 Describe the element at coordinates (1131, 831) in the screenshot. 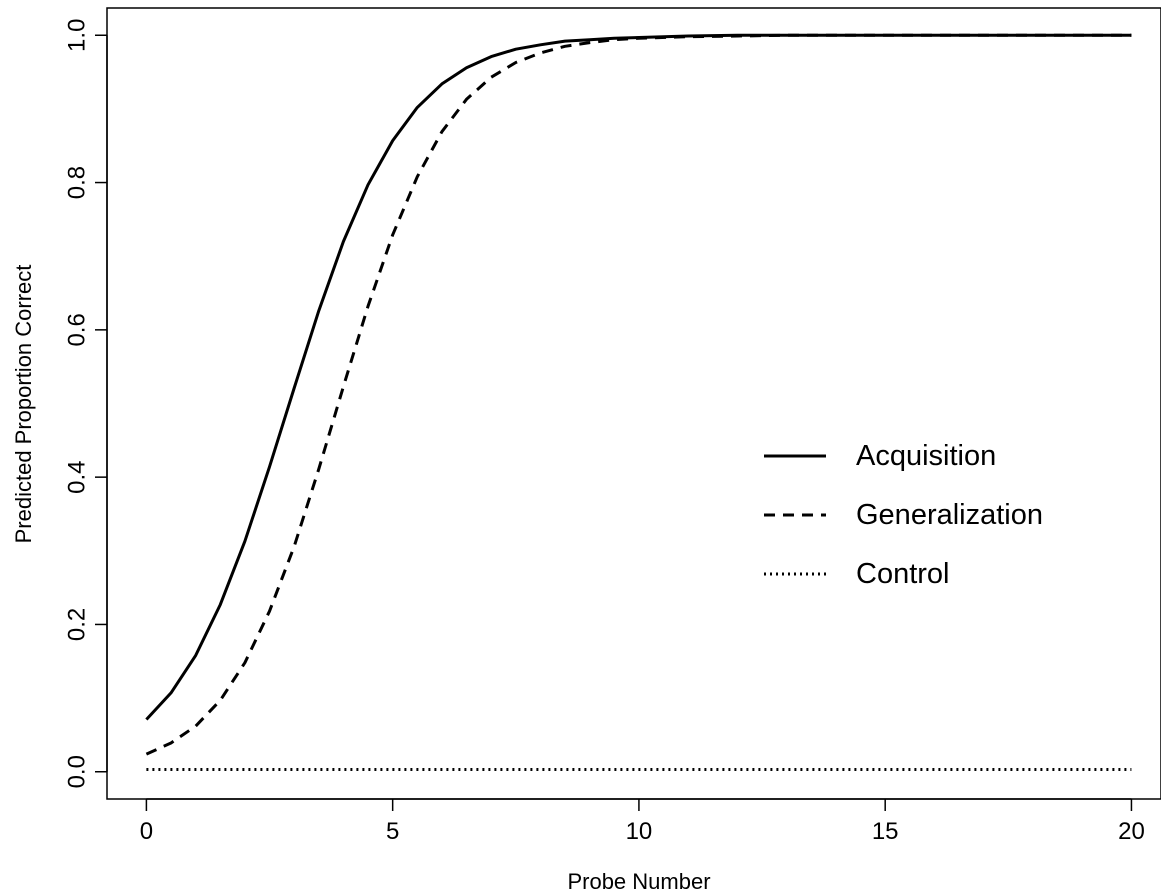

I see `x-tick-label: 20` at that location.